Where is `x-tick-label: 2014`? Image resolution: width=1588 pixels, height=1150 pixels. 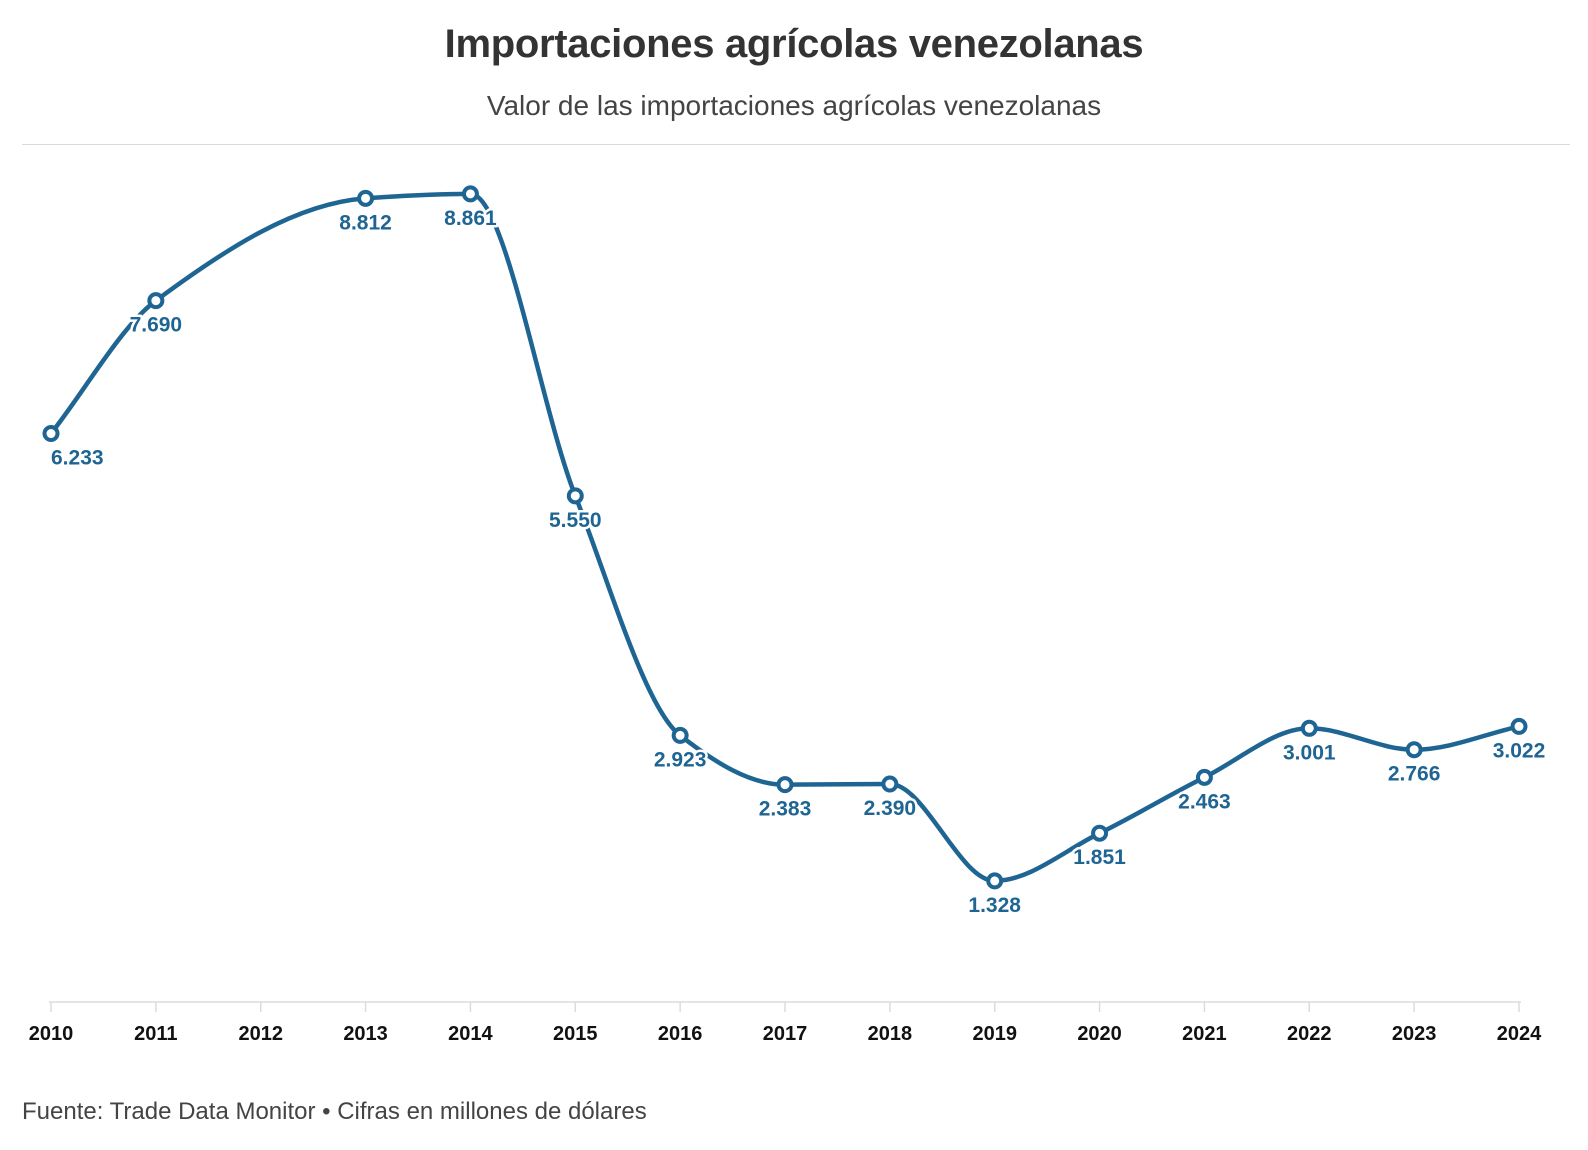
x-tick-label: 2014 is located at coordinates (470, 1034).